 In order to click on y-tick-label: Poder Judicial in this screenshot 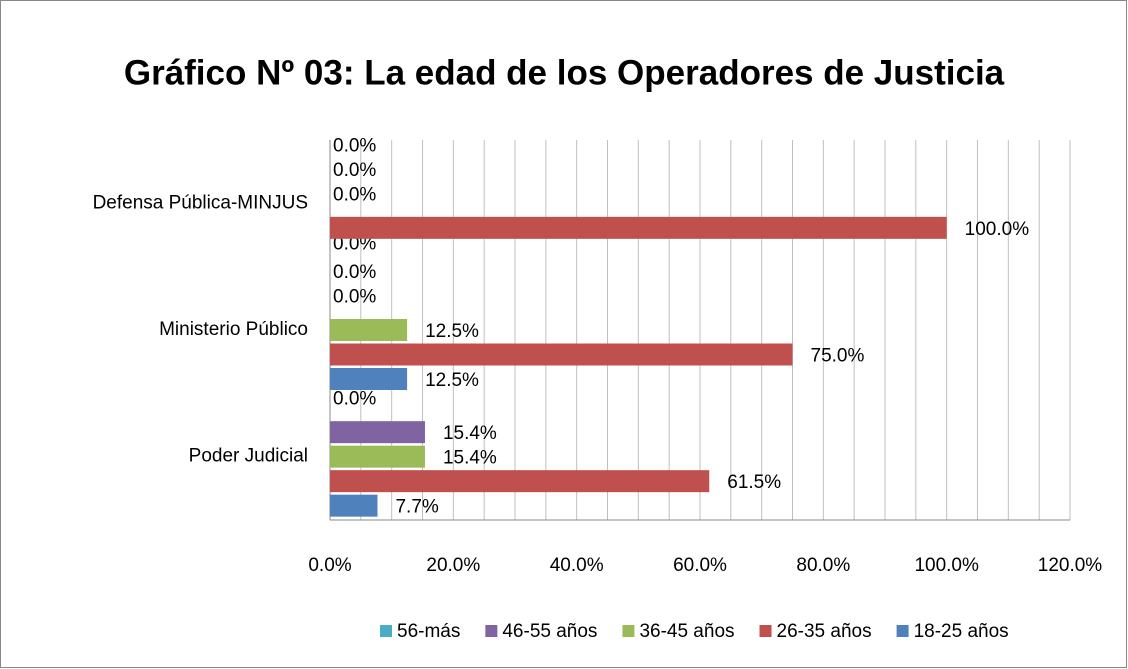, I will do `click(248, 456)`.